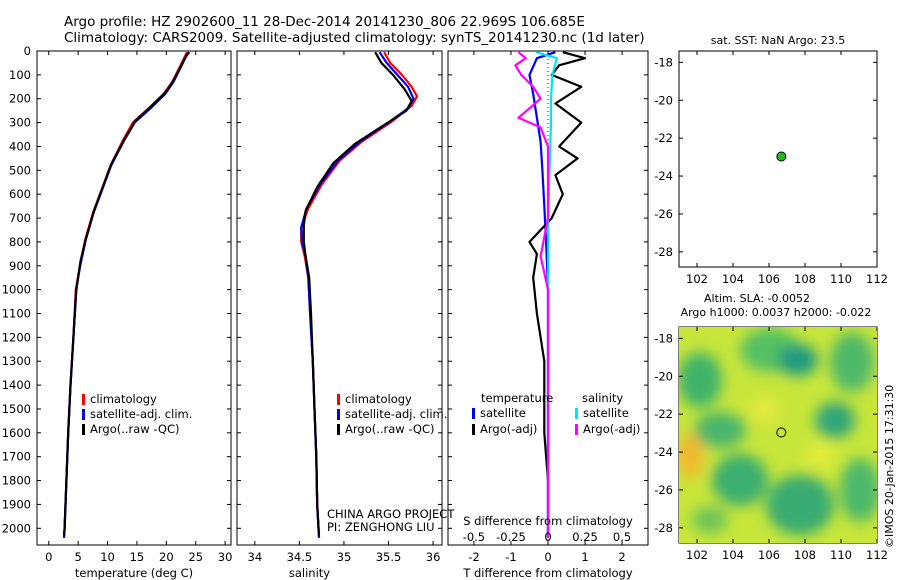 The width and height of the screenshot is (900, 580). I want to click on depth-tick-label: 0, so click(27, 51).